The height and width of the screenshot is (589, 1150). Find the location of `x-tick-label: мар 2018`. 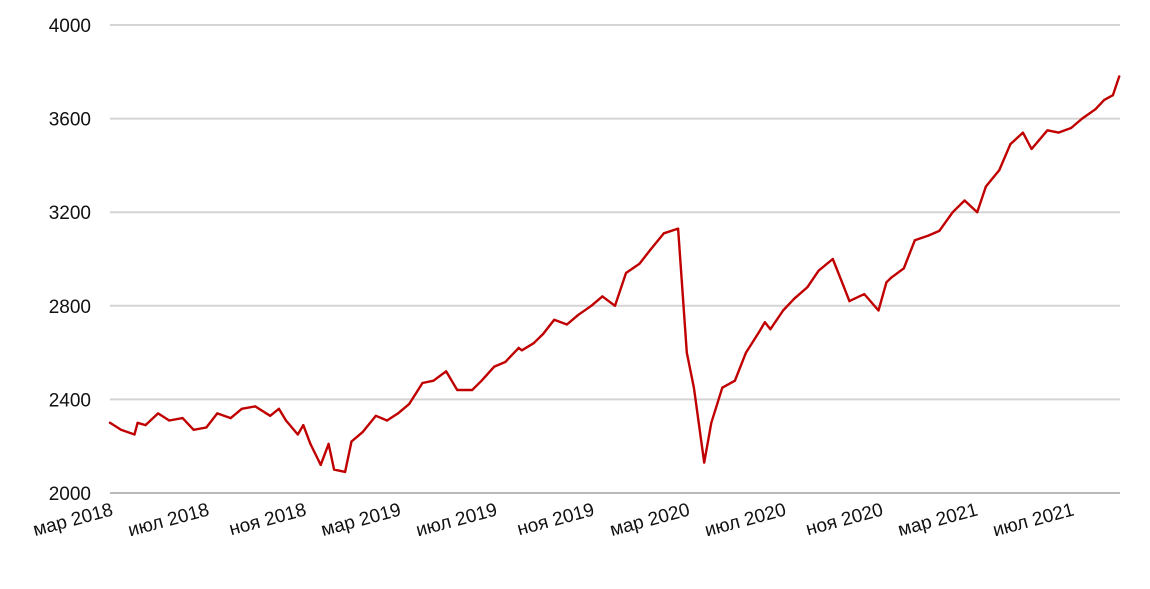

x-tick-label: мар 2018 is located at coordinates (73, 520).